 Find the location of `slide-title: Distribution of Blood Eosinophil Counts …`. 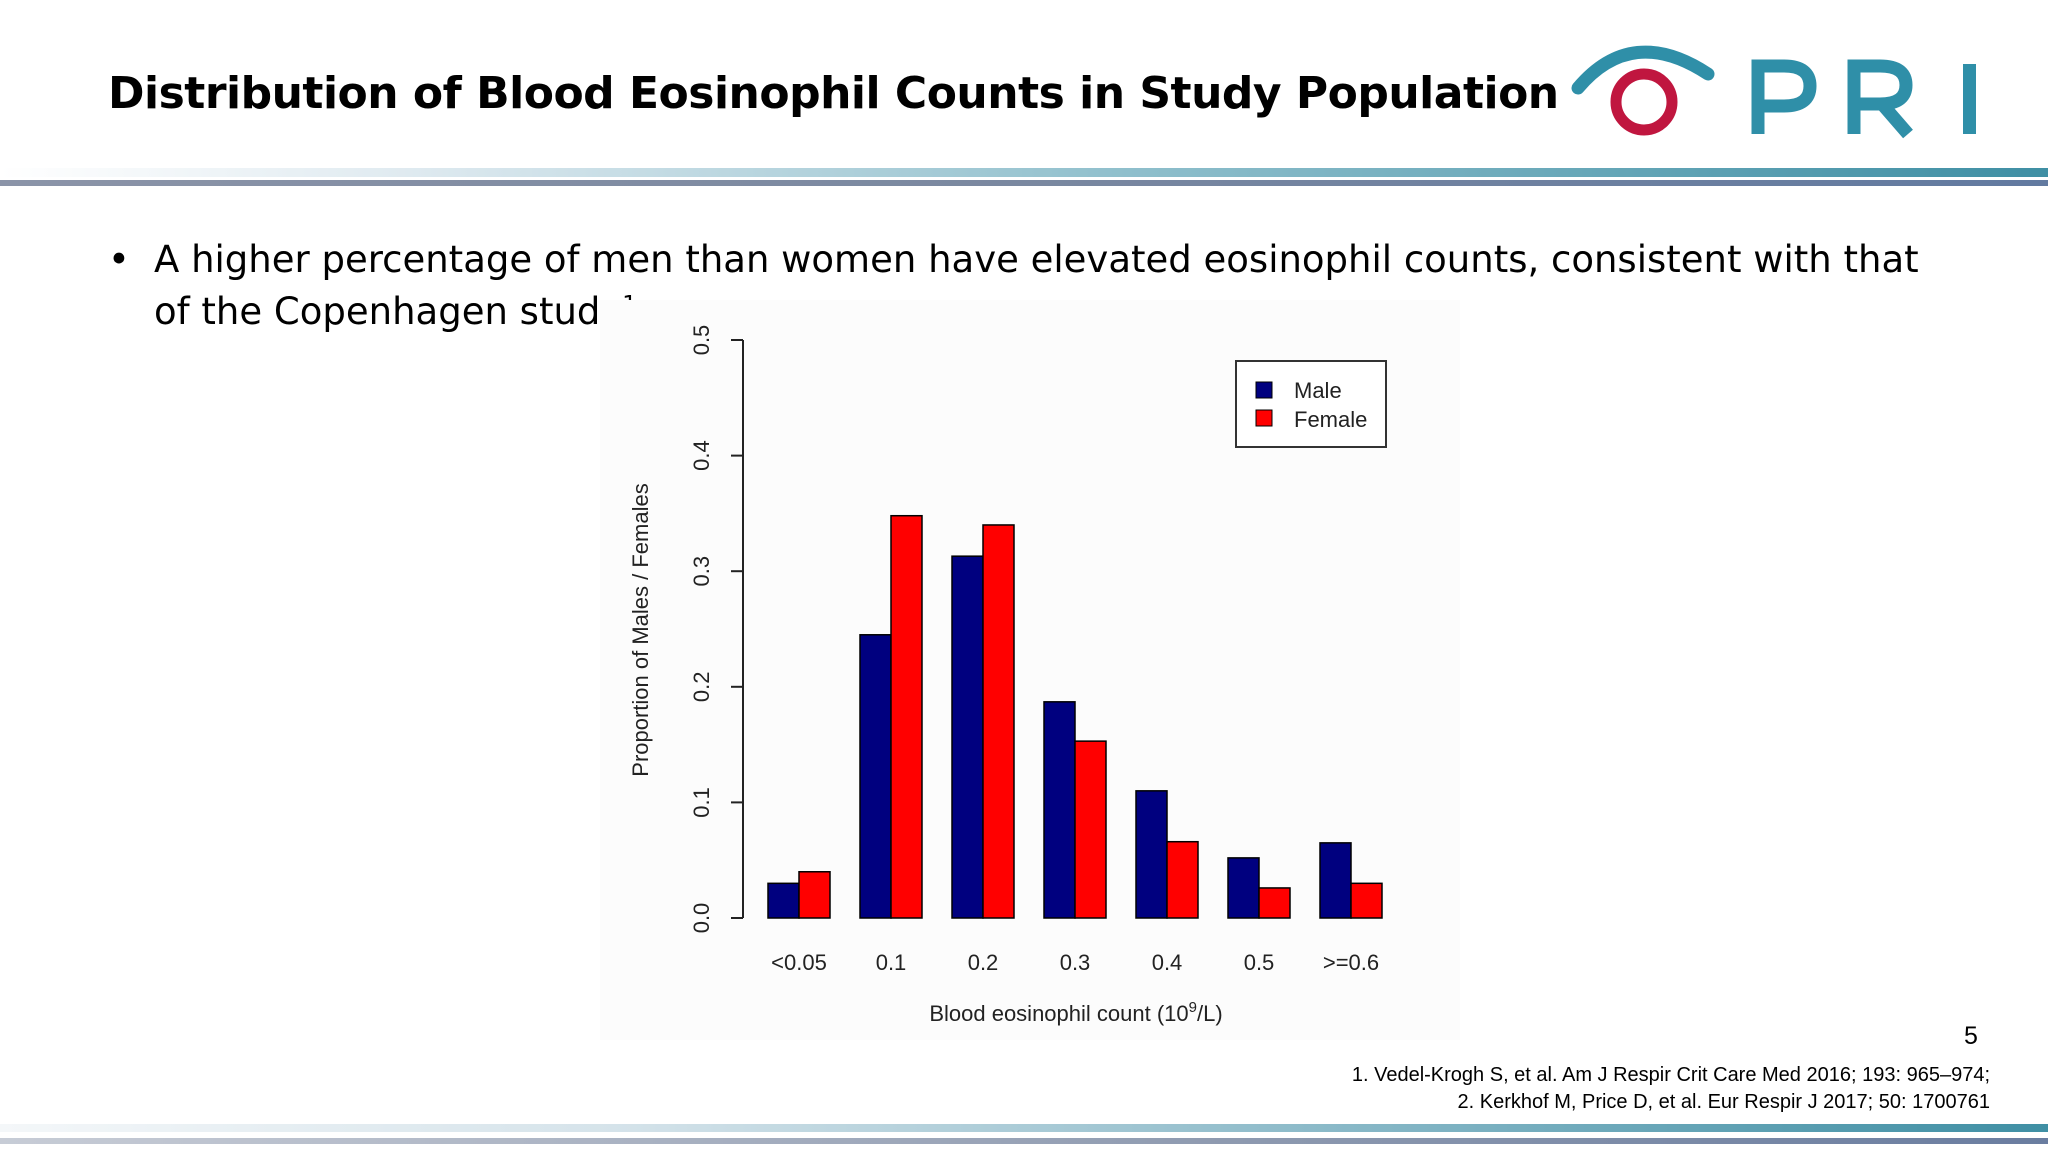

slide-title: Distribution of Blood Eosinophil Counts … is located at coordinates (833, 93).